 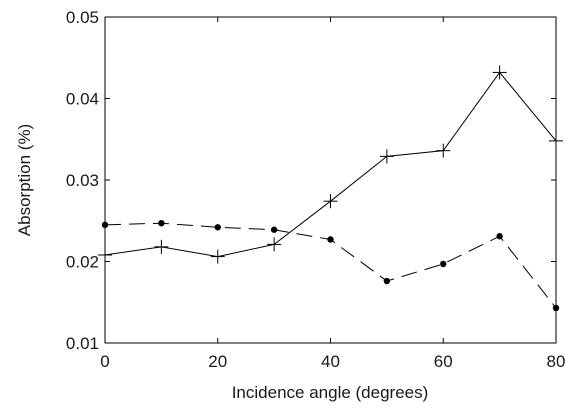 I want to click on y-axis-label: Absorption (%), so click(x=24, y=180).